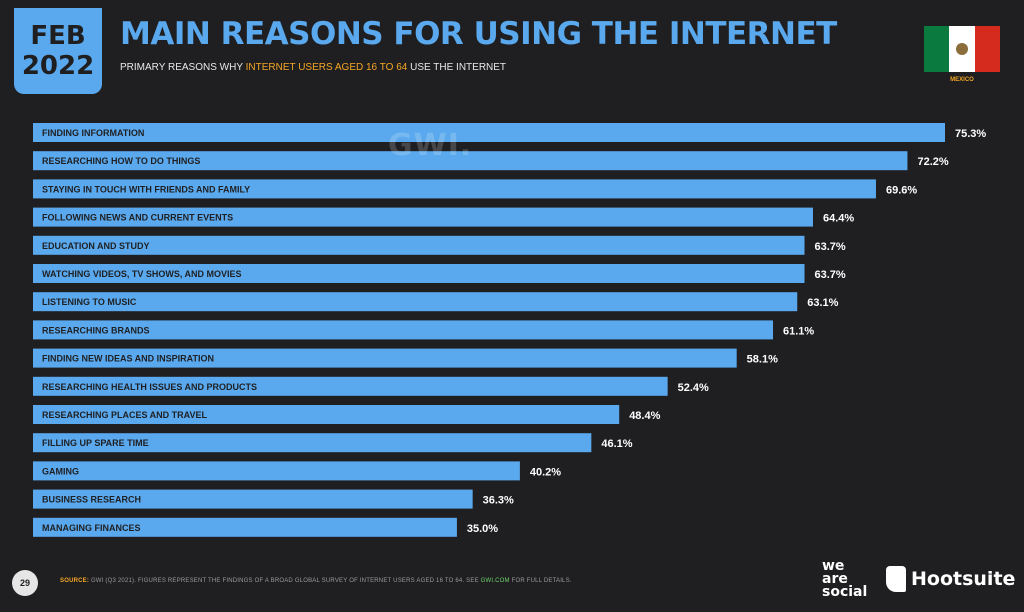 The width and height of the screenshot is (1024, 612). Describe the element at coordinates (798, 331) in the screenshot. I see `value-label-8: 61.1%` at that location.